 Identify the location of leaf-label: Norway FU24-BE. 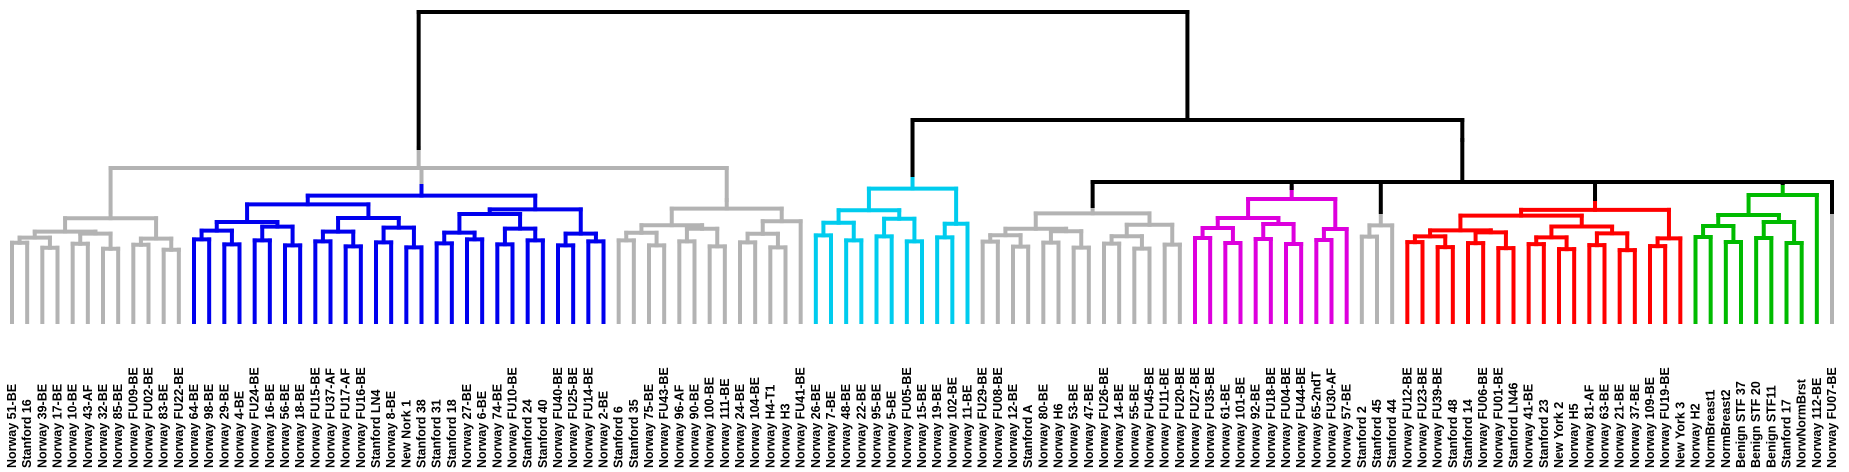
(255, 417).